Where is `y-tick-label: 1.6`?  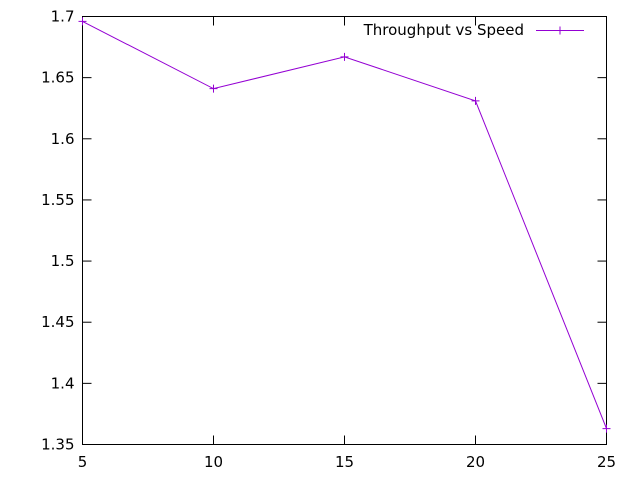 y-tick-label: 1.6 is located at coordinates (63, 139).